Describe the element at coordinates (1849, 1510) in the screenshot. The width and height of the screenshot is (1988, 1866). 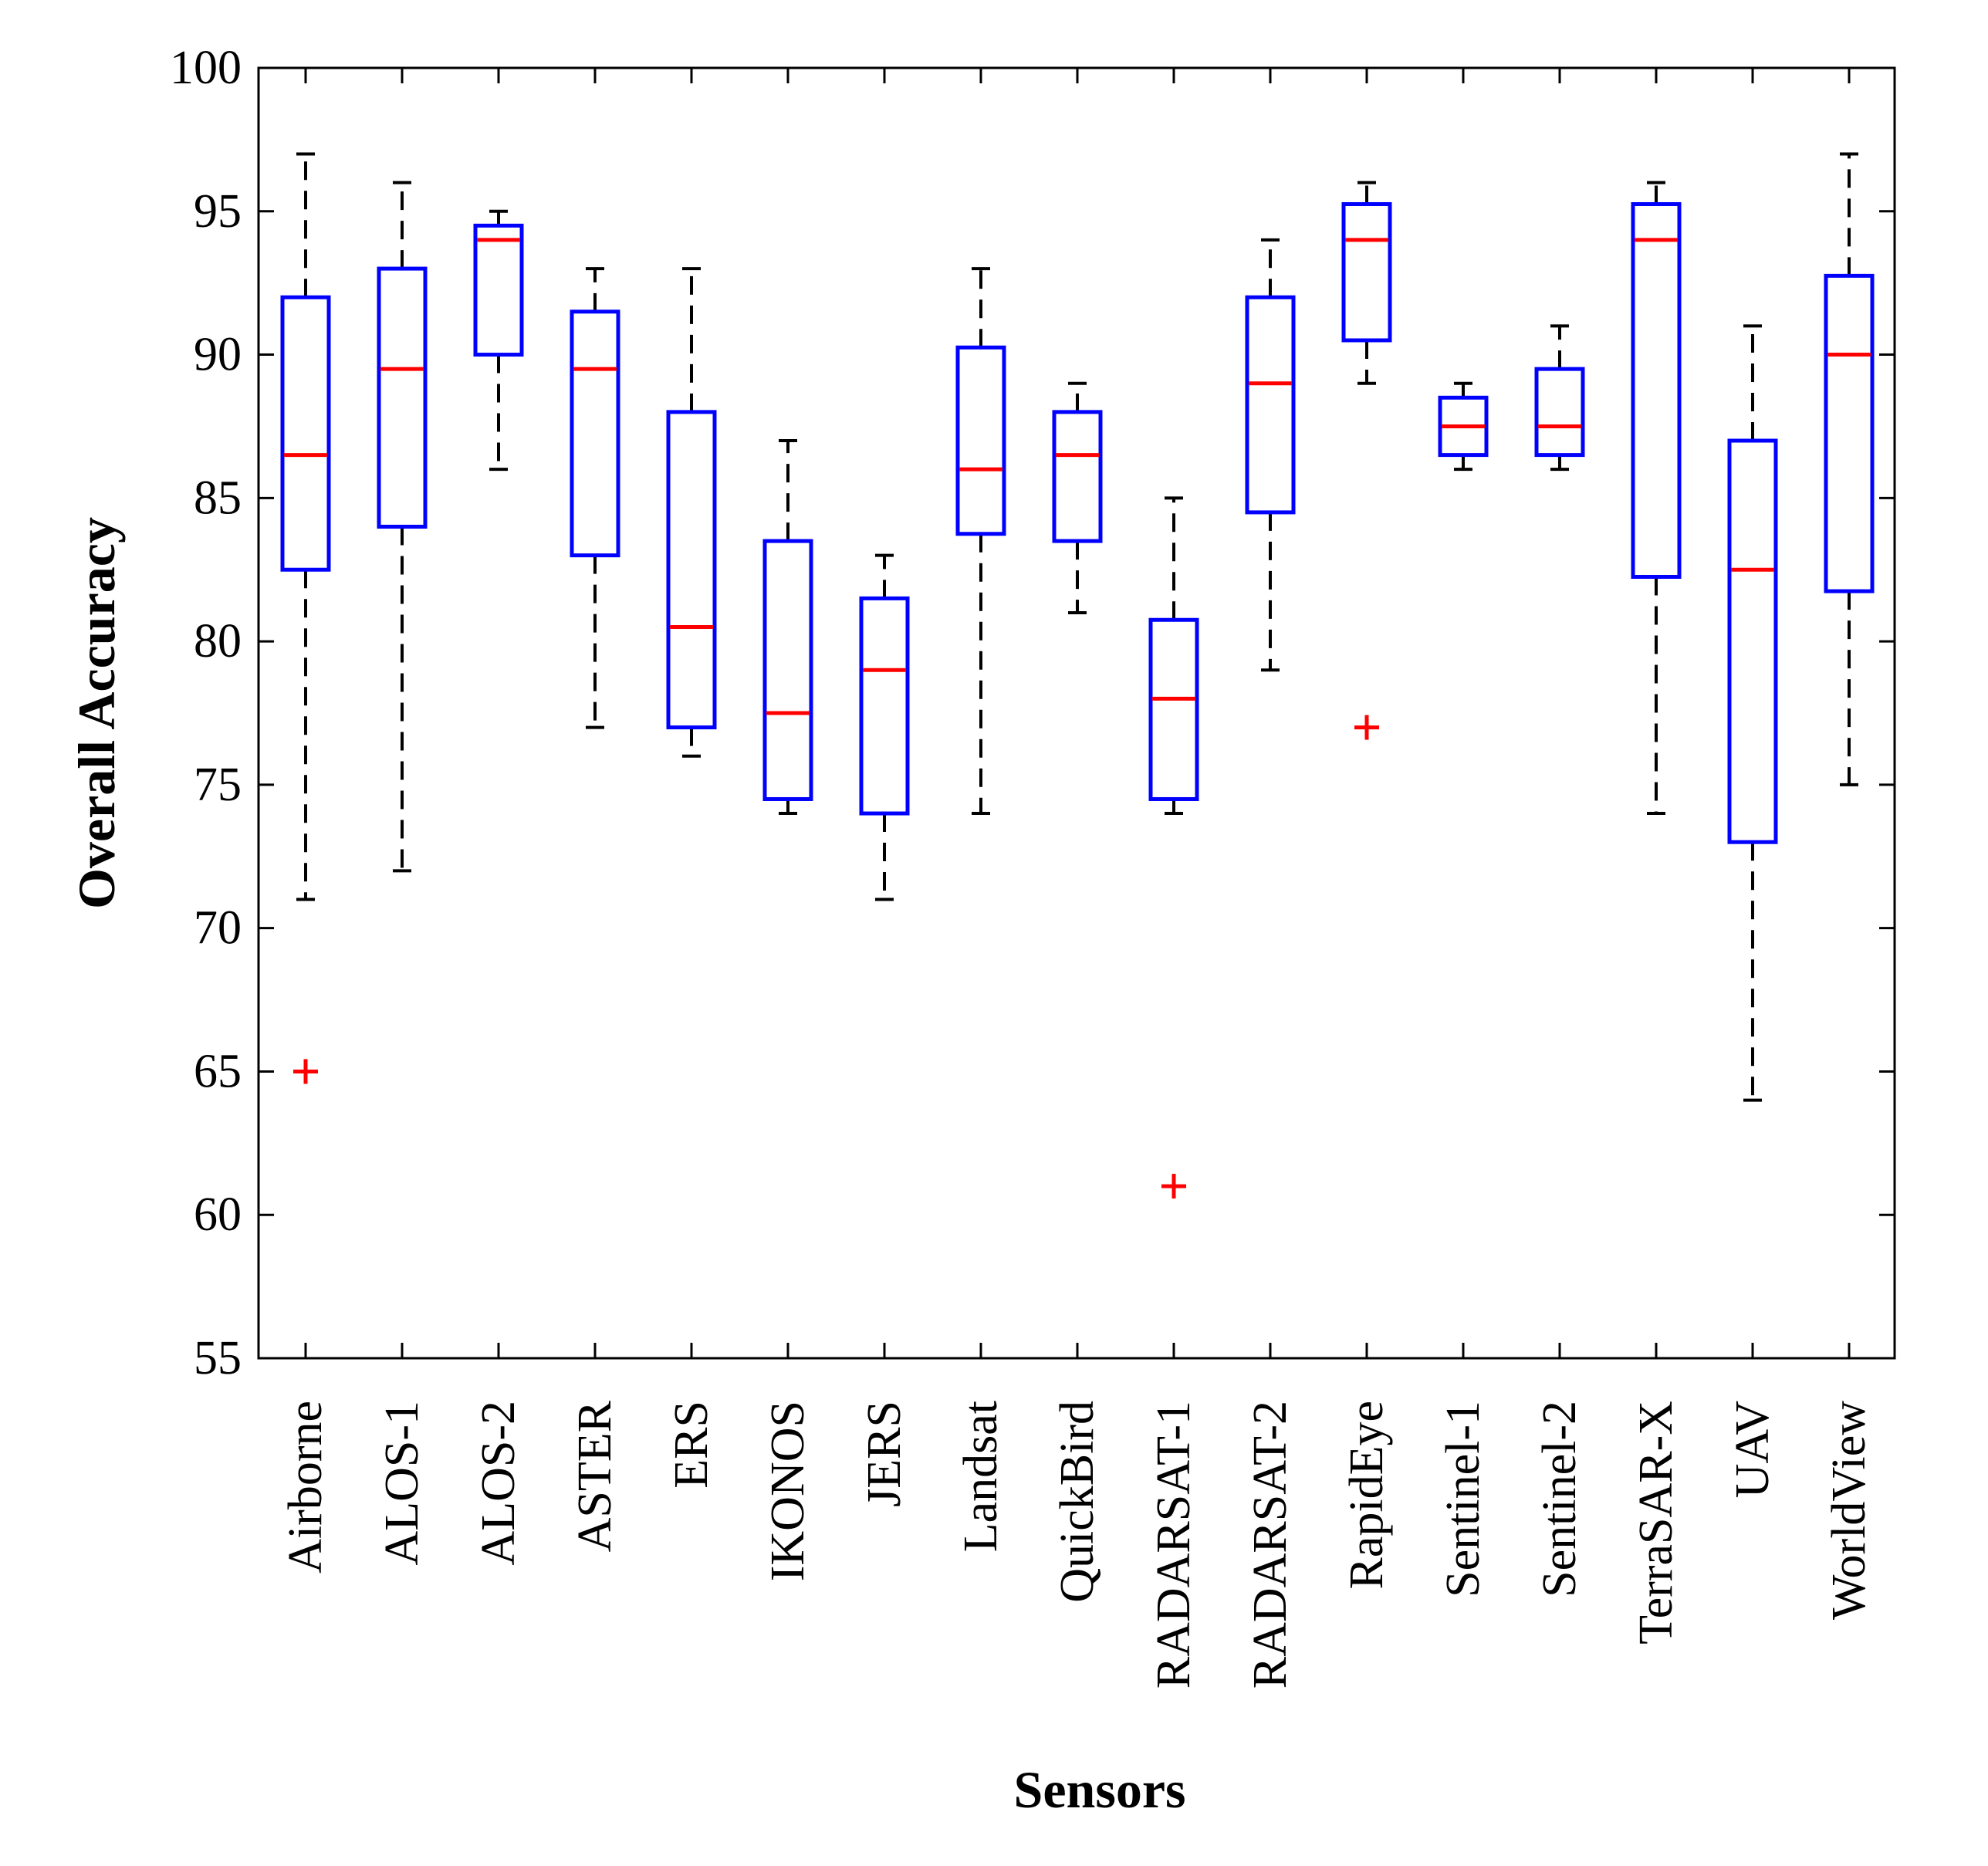
I see `x-tick-label: WorldView` at that location.